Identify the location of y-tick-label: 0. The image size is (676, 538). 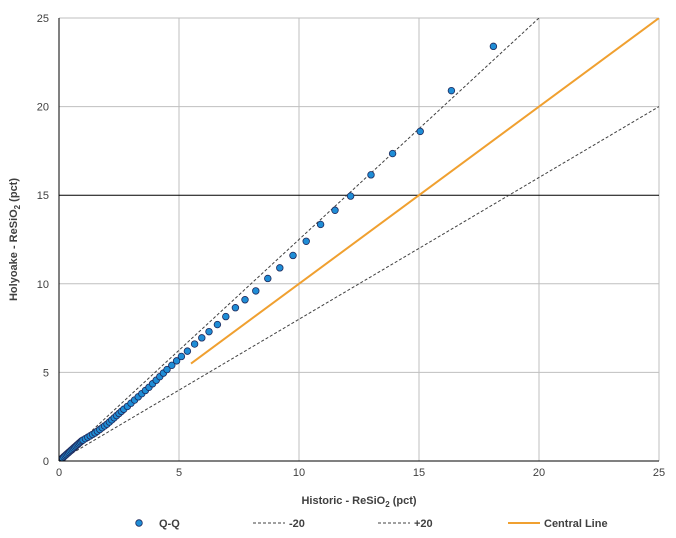
(46, 462).